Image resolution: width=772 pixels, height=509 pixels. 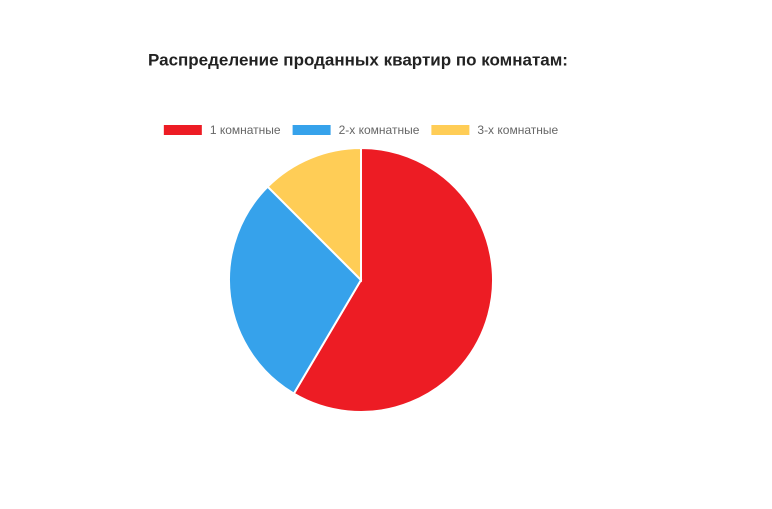 What do you see at coordinates (379, 130) in the screenshot?
I see `legend-label: 2-х комнатные` at bounding box center [379, 130].